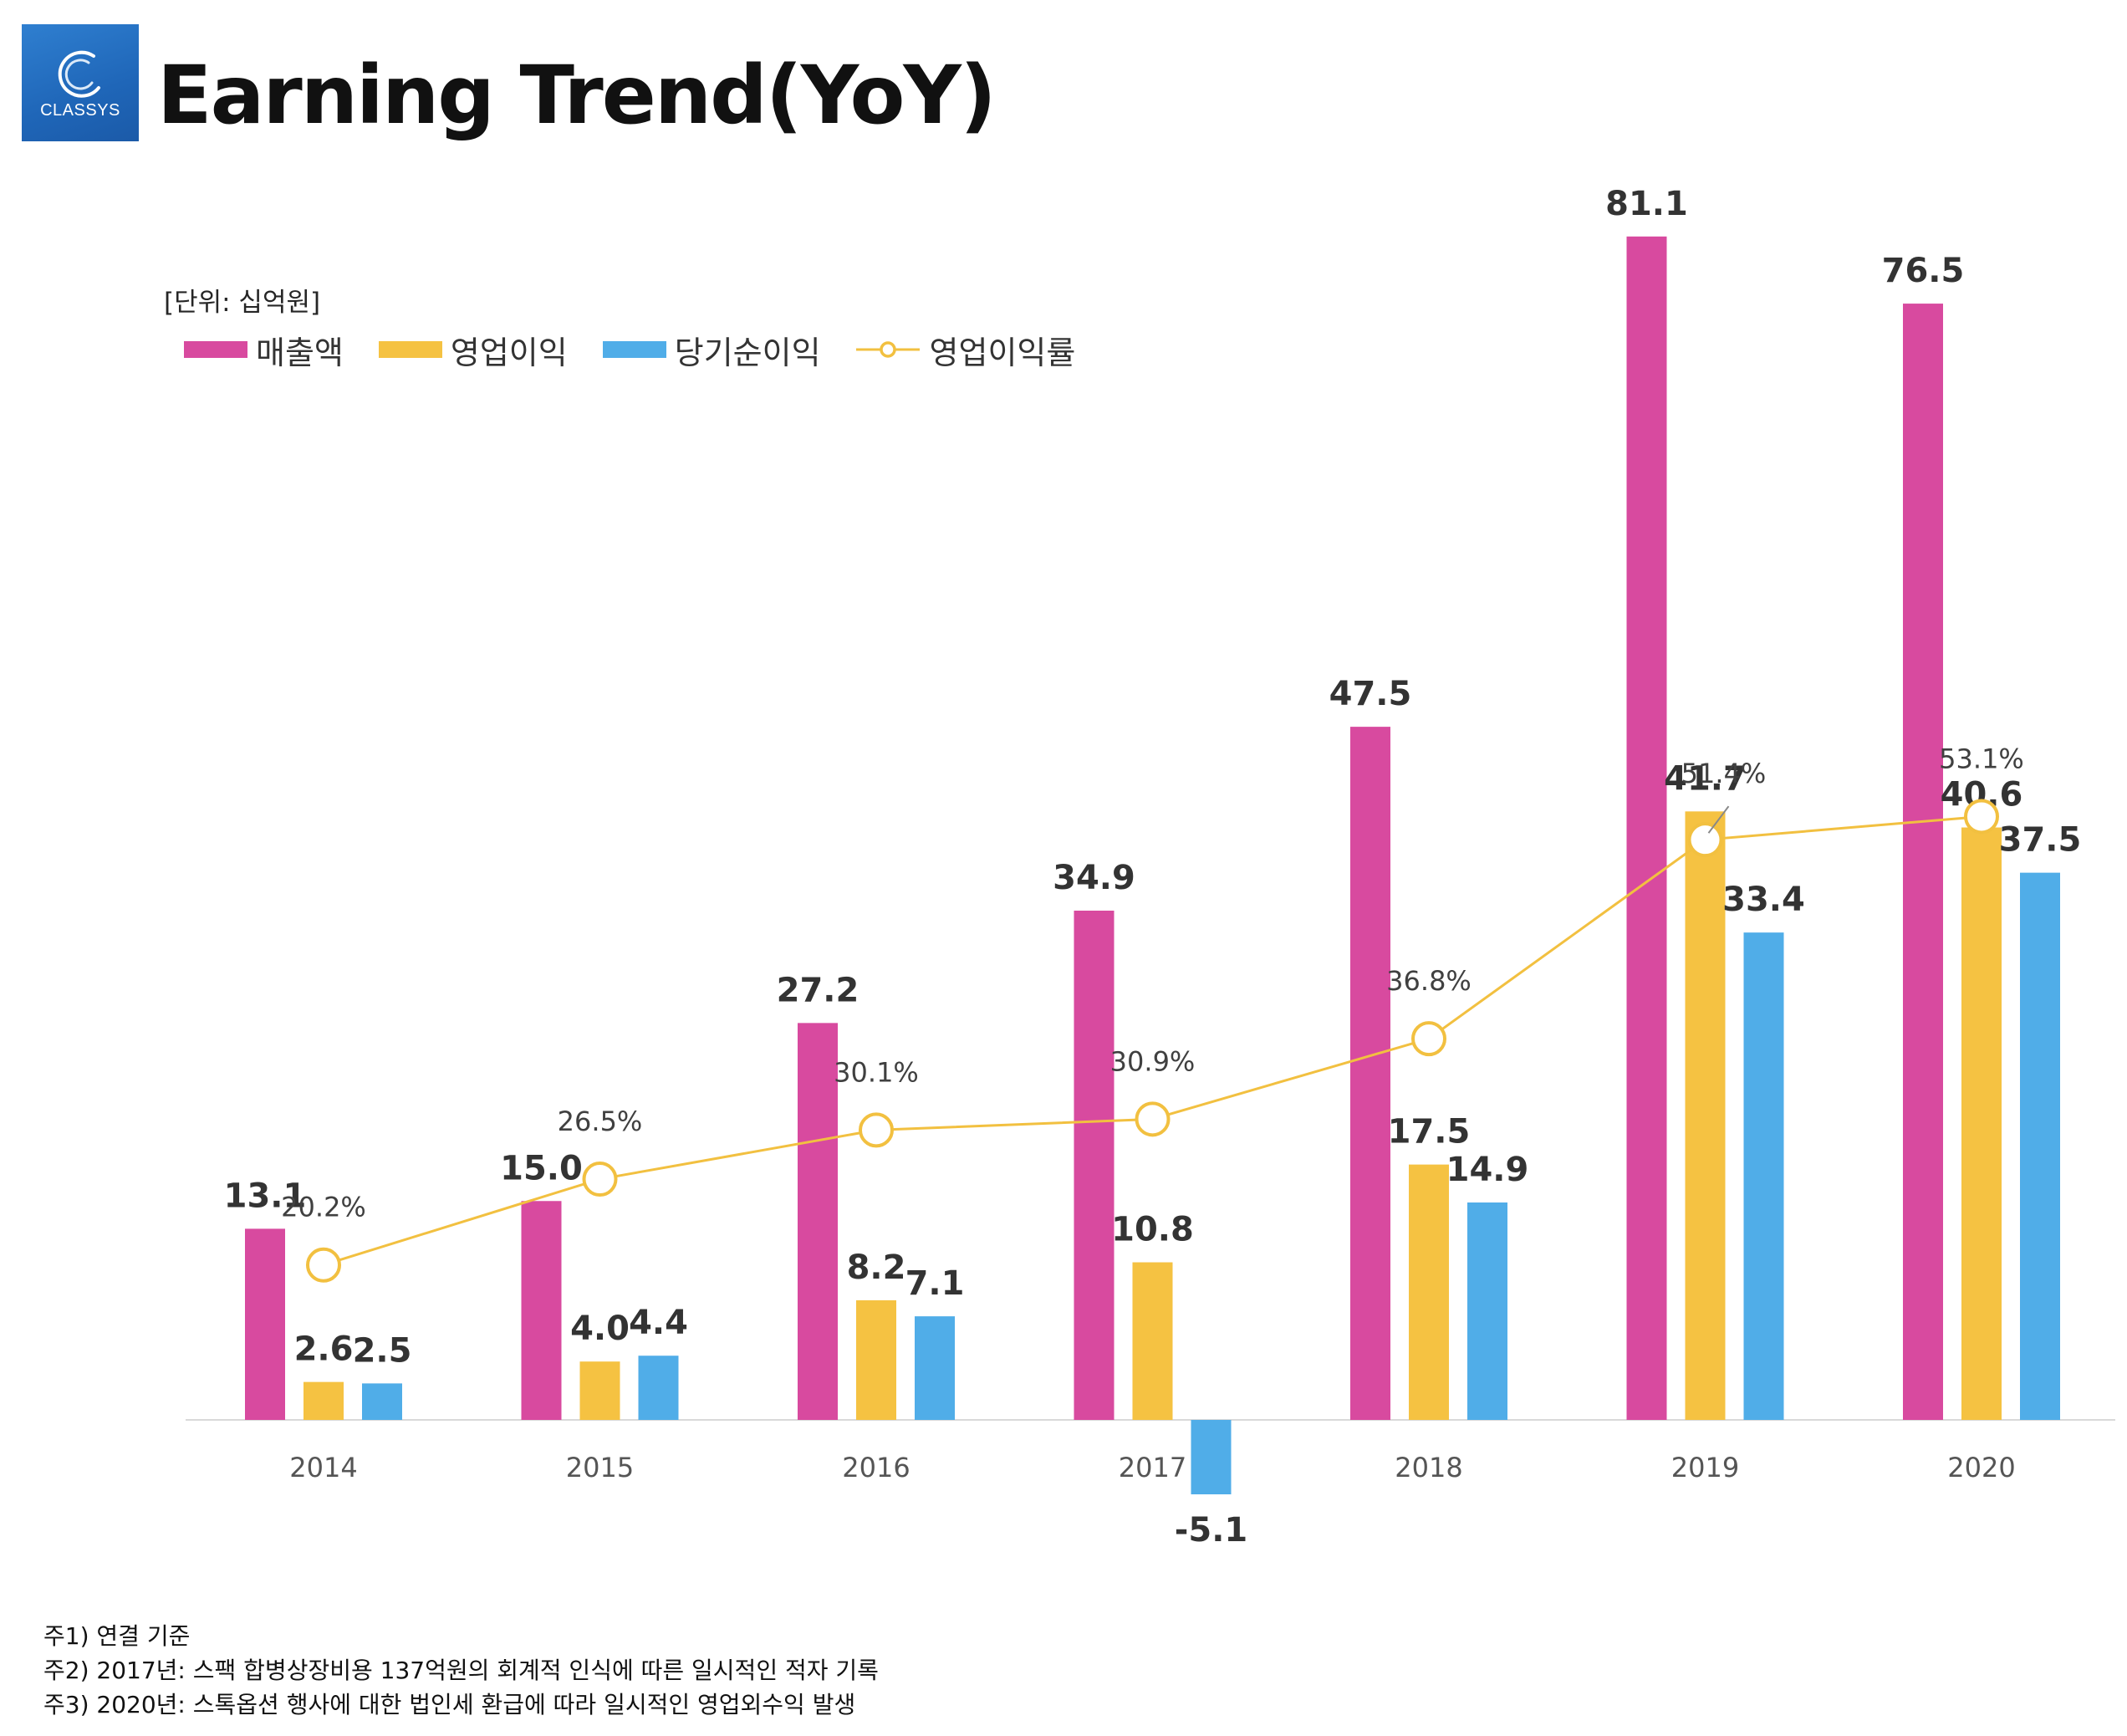 The image size is (2127, 1736). I want to click on chart-legend: 매출액 영업이익 당기순이익 영업이익률, so click(647, 350).